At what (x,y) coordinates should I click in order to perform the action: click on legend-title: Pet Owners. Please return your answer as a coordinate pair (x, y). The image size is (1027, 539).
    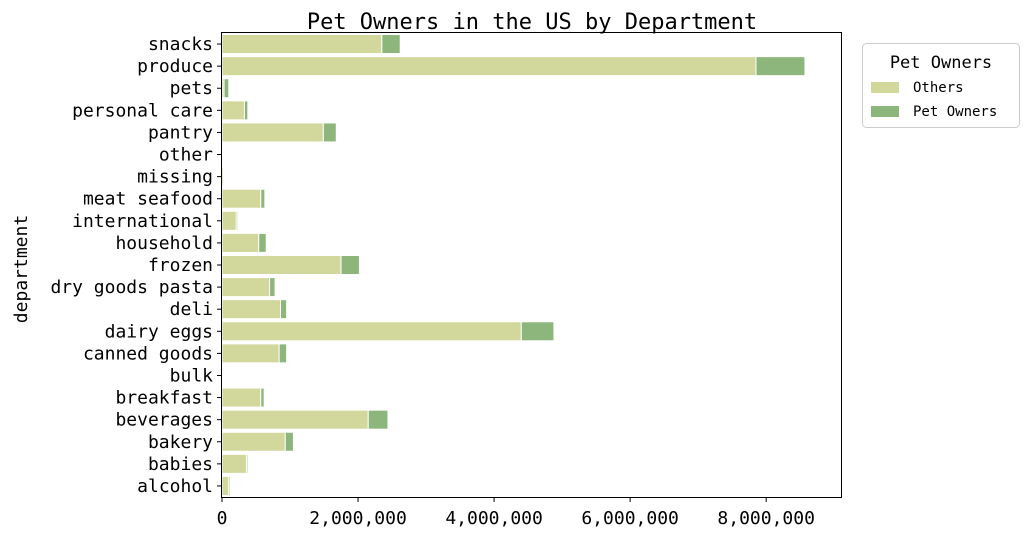
    Looking at the image, I should click on (941, 63).